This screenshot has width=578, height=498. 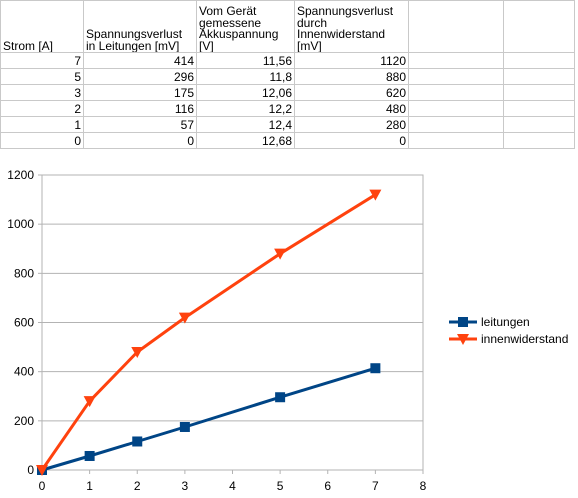 I want to click on table-row: 3 175 12,06 620, so click(x=287, y=92).